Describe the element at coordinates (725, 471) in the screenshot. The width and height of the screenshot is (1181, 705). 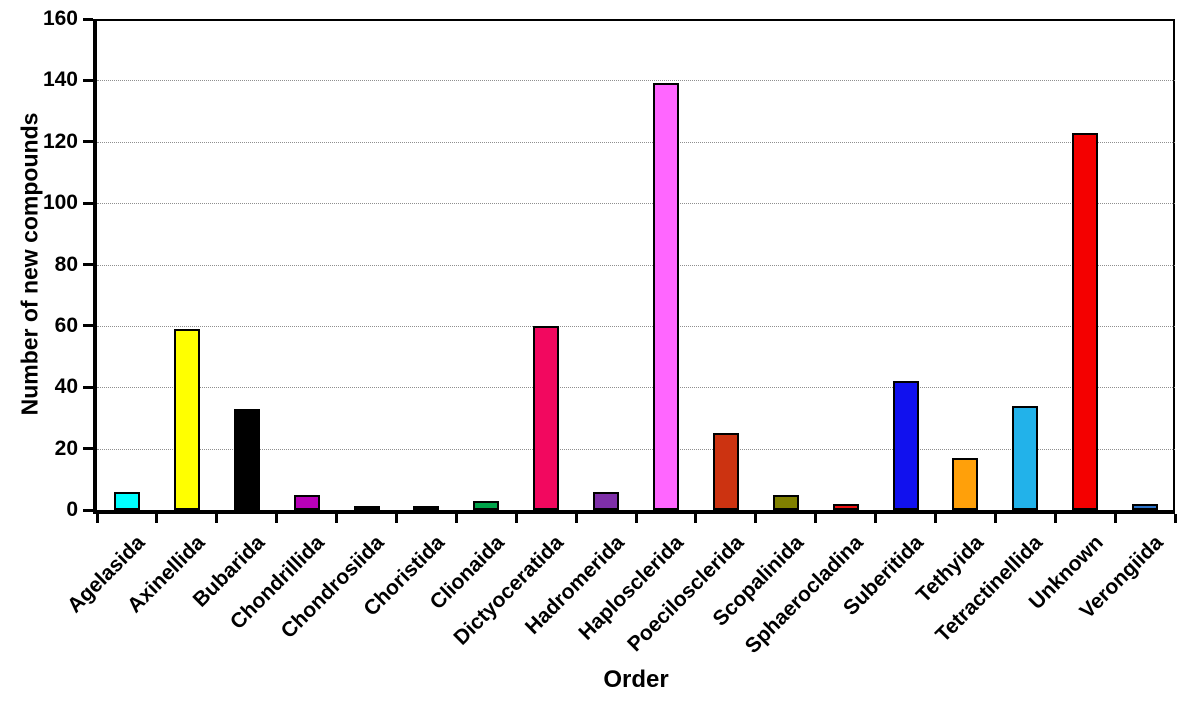
I see `bar-poecilosclerida` at that location.